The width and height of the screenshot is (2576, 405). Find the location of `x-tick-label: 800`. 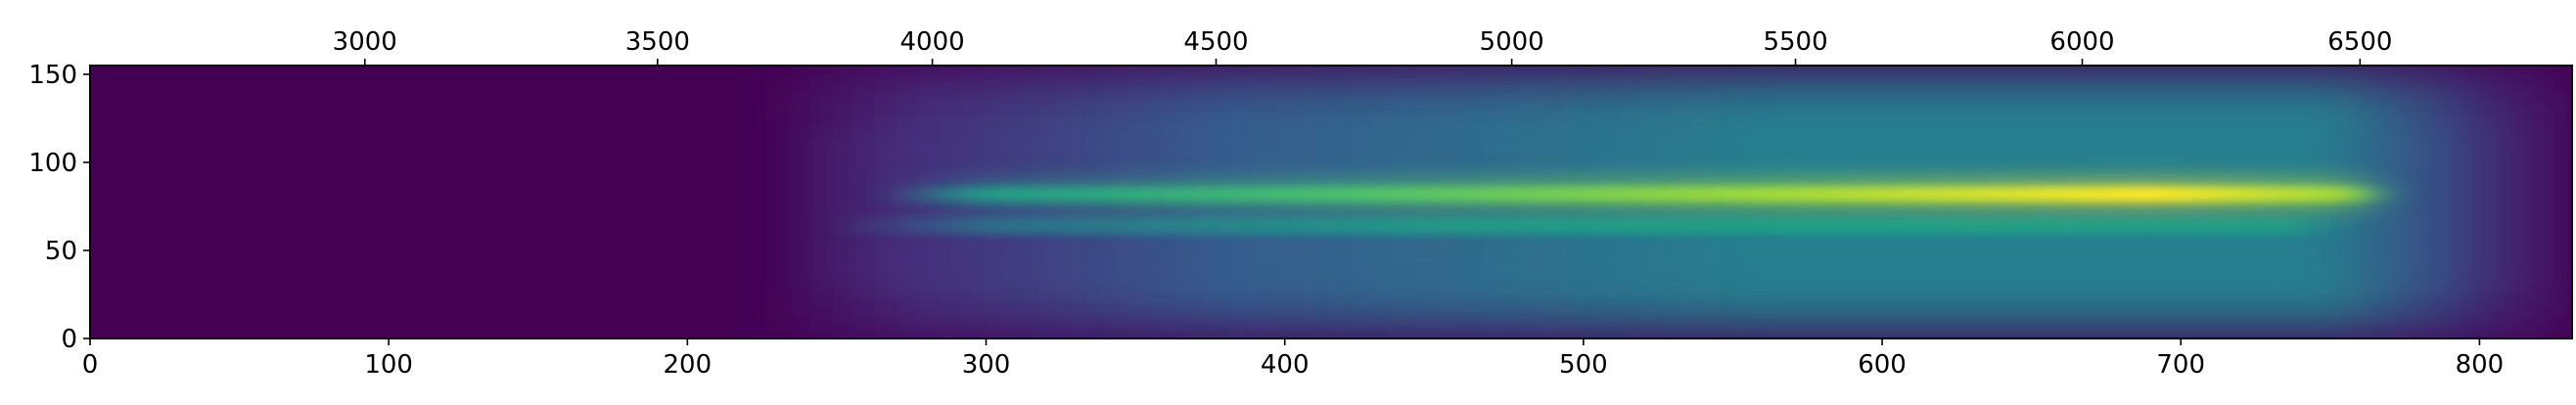

x-tick-label: 800 is located at coordinates (2480, 365).